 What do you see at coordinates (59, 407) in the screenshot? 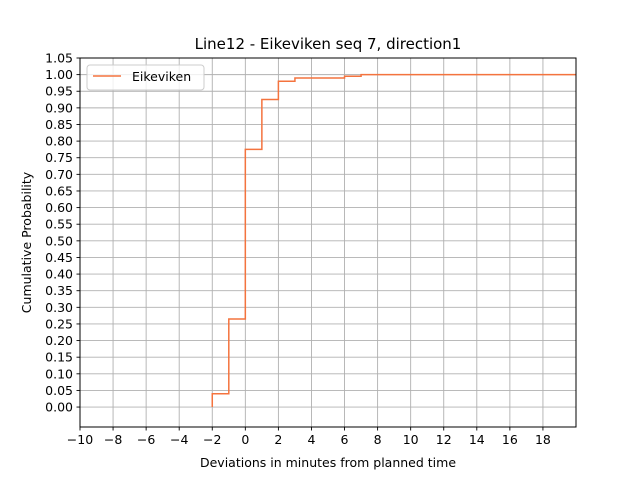
I see `y-tick-label: 0.00` at bounding box center [59, 407].